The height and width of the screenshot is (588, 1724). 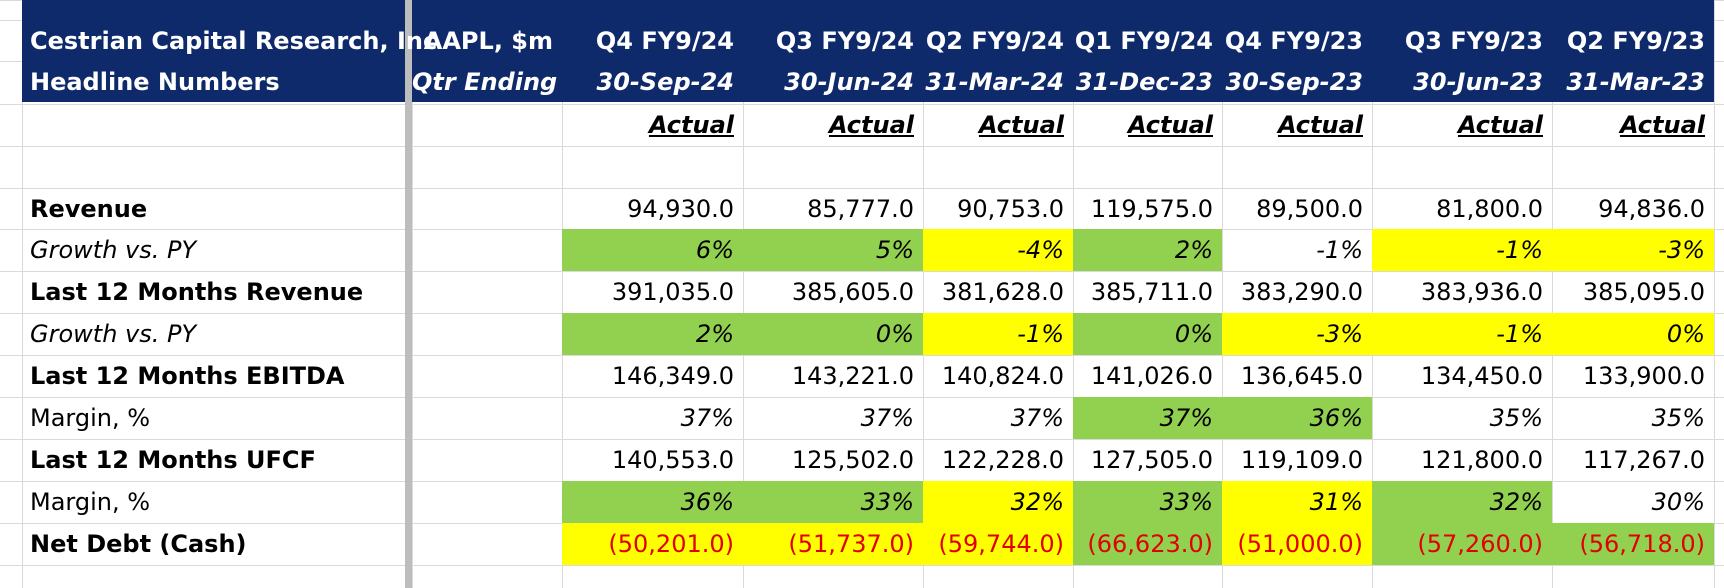 I want to click on table-cell: 383,290.0, so click(x=1301, y=292).